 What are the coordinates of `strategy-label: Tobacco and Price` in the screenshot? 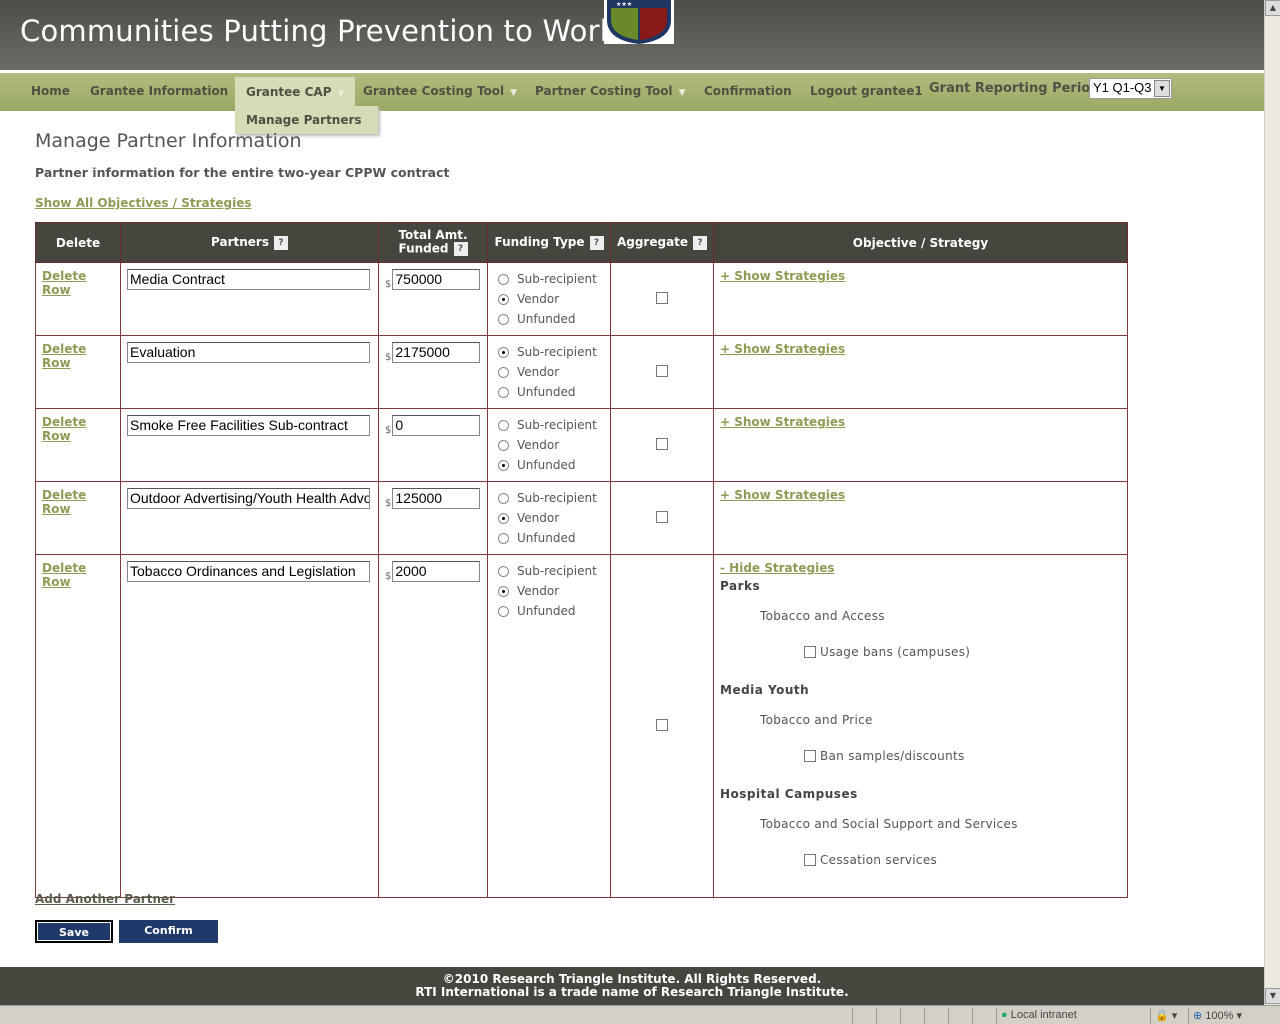 It's located at (816, 720).